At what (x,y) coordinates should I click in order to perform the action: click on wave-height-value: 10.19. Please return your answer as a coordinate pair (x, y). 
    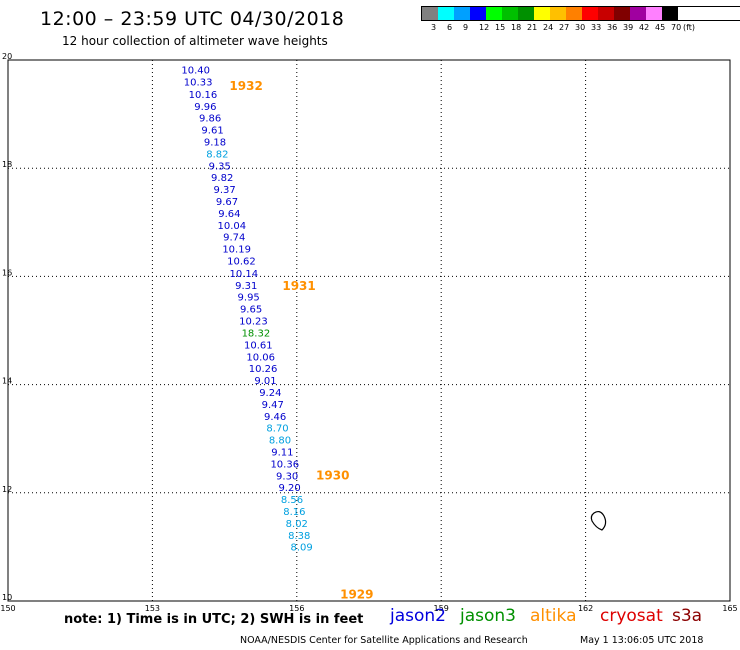
    Looking at the image, I should click on (236, 250).